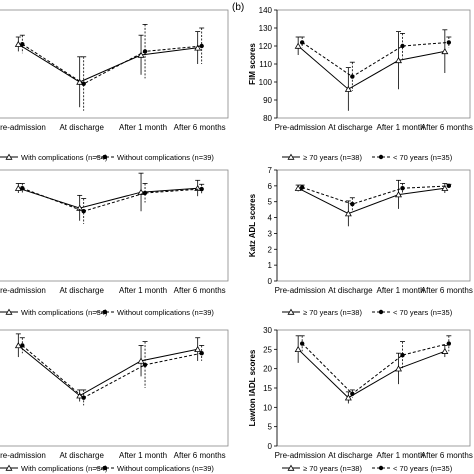 Image resolution: width=474 pixels, height=474 pixels. I want to click on panel-label-b: (b), so click(238, 7).